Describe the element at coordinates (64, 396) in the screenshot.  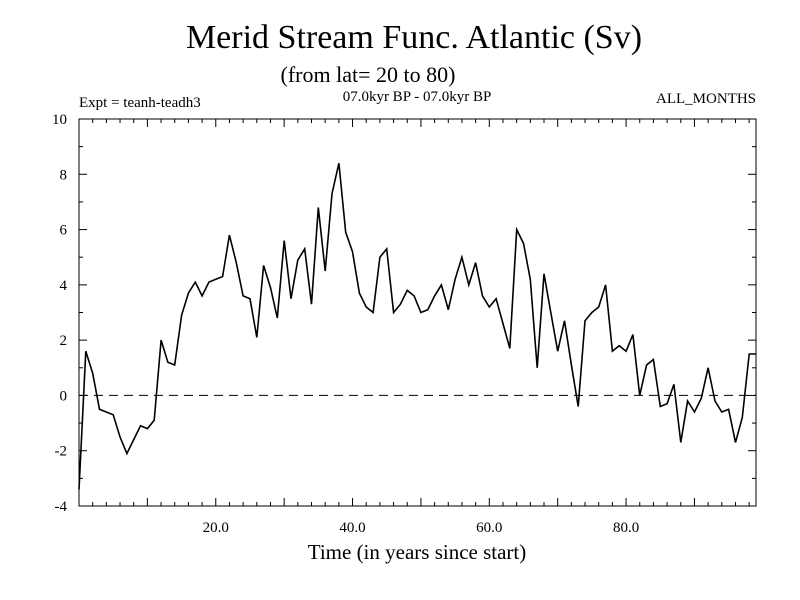
I see `y-tick-label: 0` at that location.